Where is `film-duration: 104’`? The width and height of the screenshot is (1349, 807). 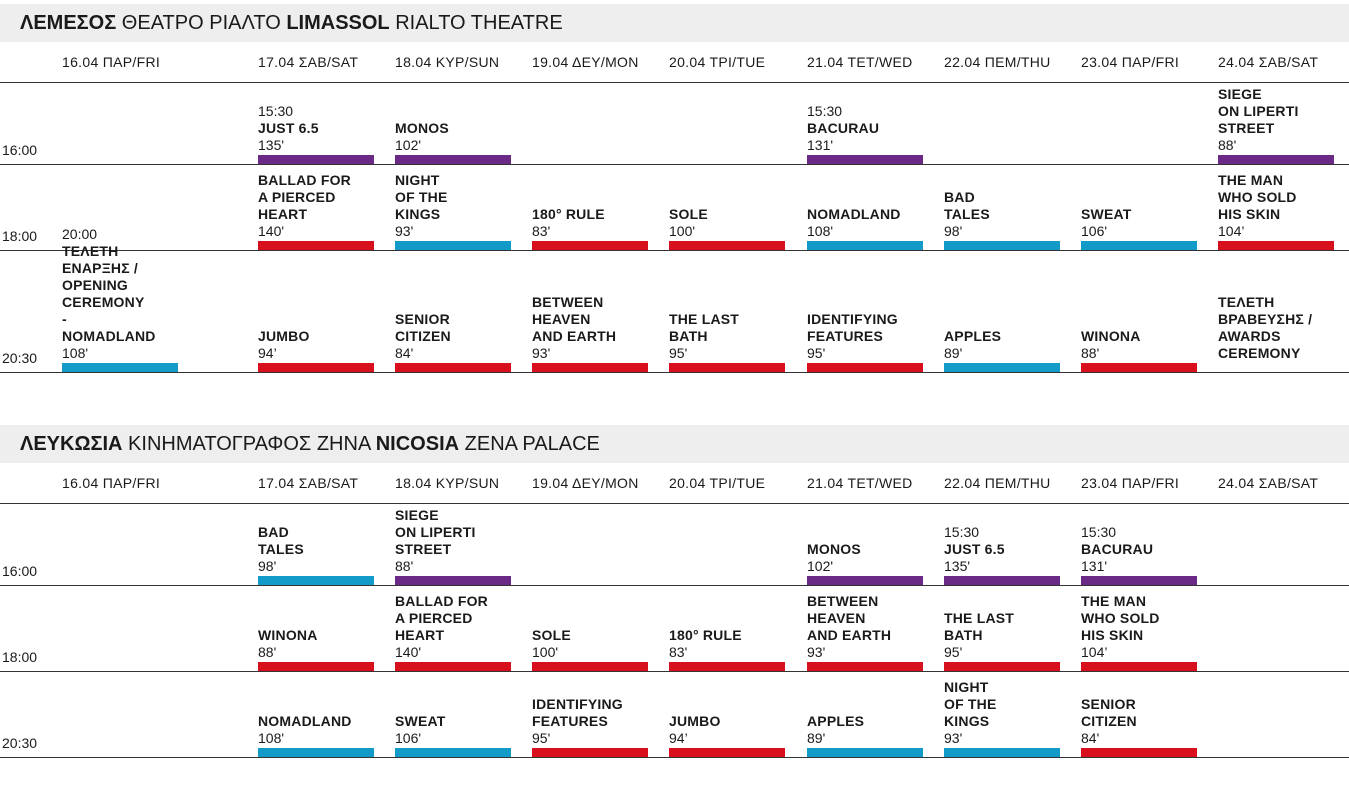 film-duration: 104’ is located at coordinates (1231, 231).